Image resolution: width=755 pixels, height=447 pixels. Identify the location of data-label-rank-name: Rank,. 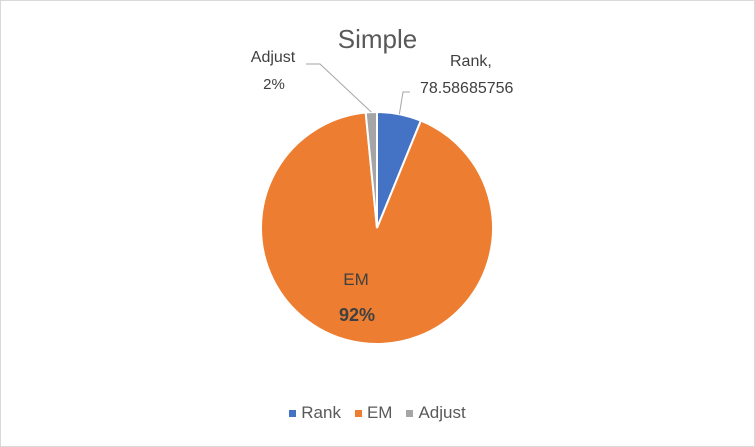
(471, 61).